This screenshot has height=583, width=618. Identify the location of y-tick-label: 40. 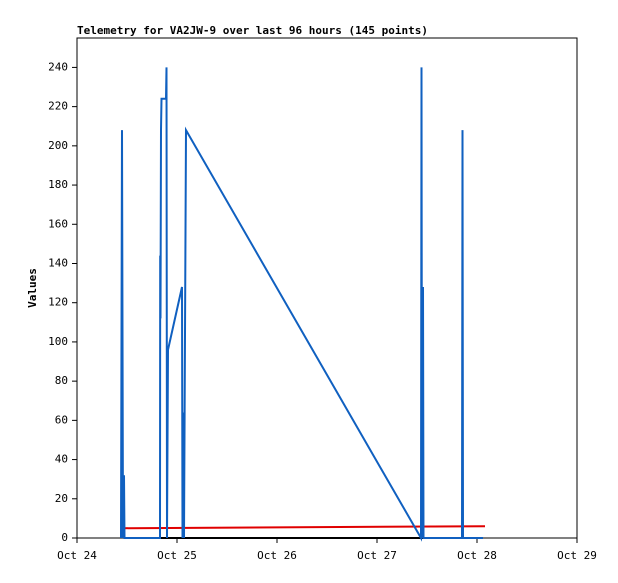
(61, 459).